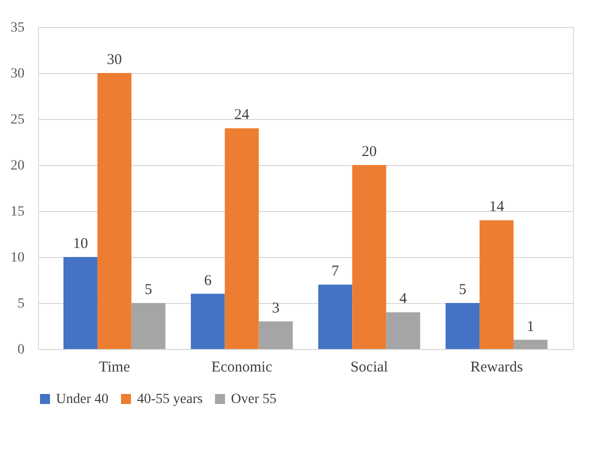  I want to click on y-tick-label: 30, so click(17, 74).